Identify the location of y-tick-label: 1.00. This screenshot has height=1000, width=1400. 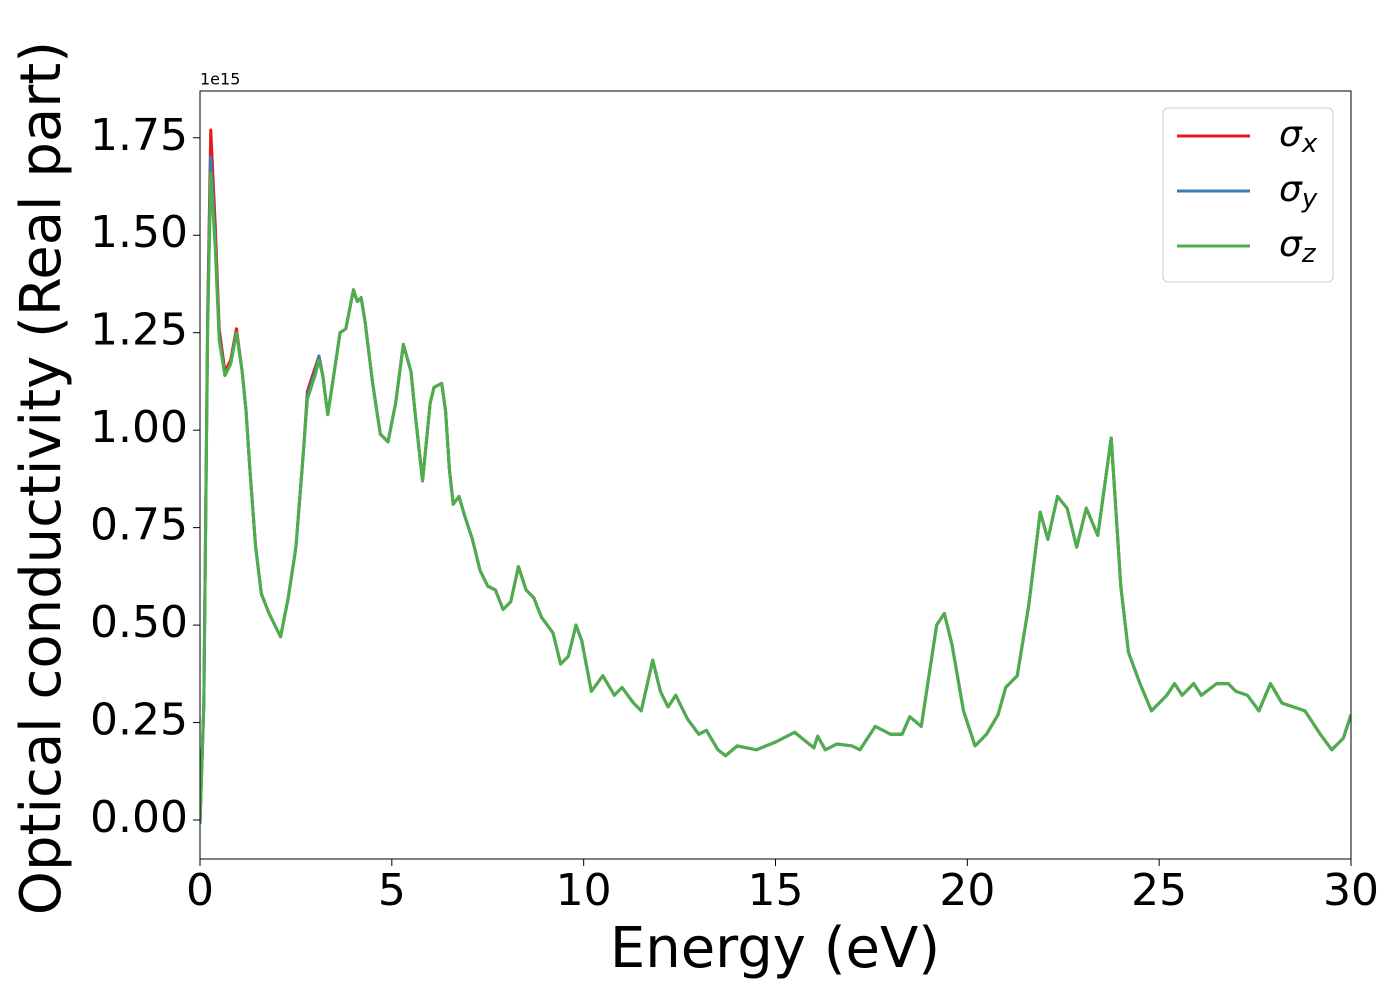
(139, 427).